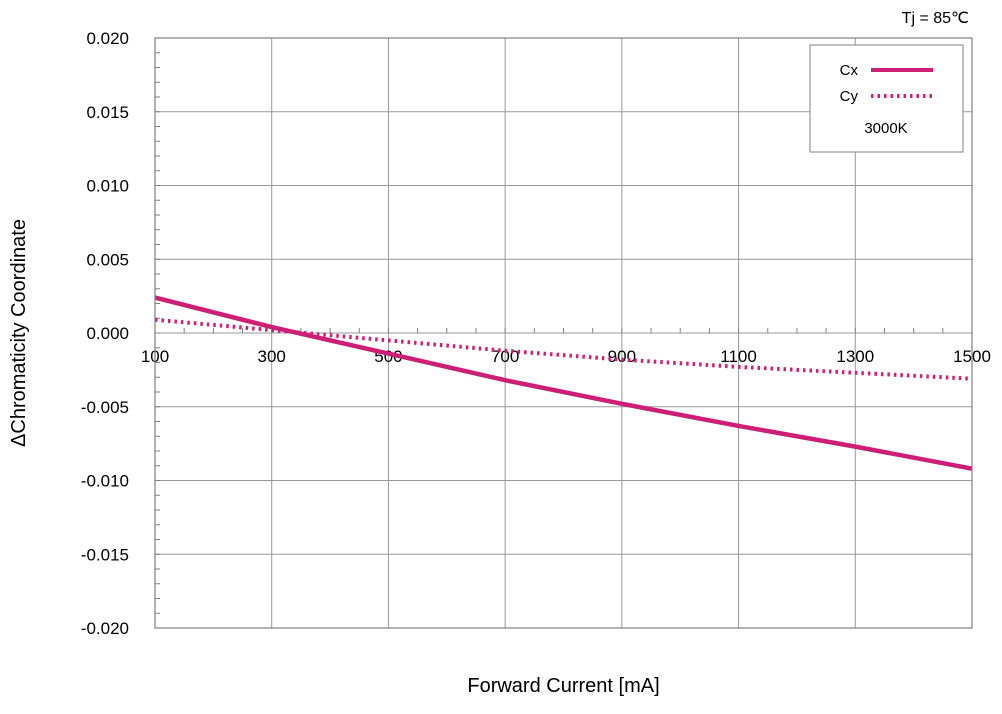 The width and height of the screenshot is (1002, 714). I want to click on y-tick-label: 0.015, so click(107, 112).